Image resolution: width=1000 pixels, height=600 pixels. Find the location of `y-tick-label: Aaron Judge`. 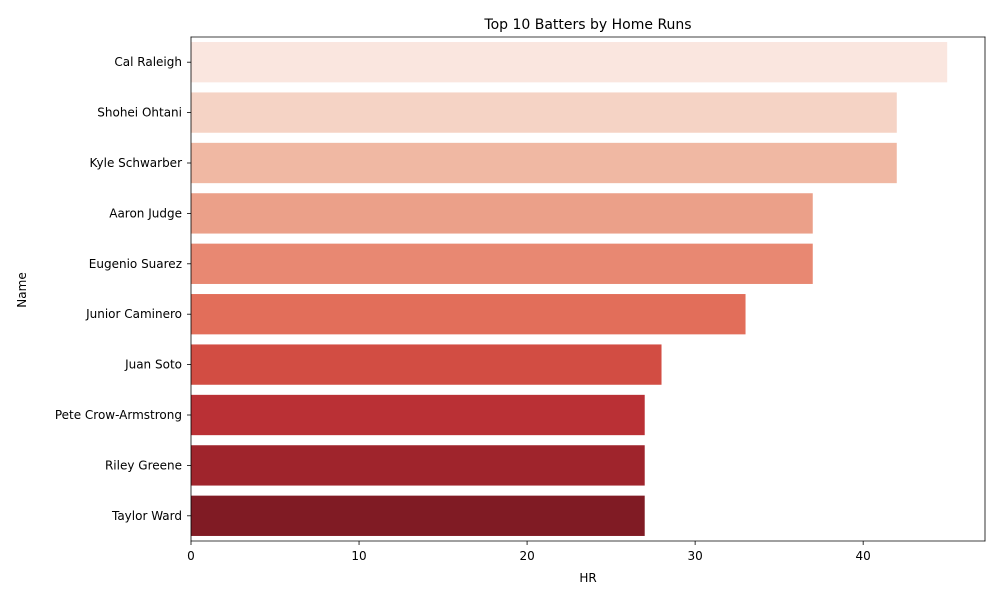

y-tick-label: Aaron Judge is located at coordinates (145, 213).